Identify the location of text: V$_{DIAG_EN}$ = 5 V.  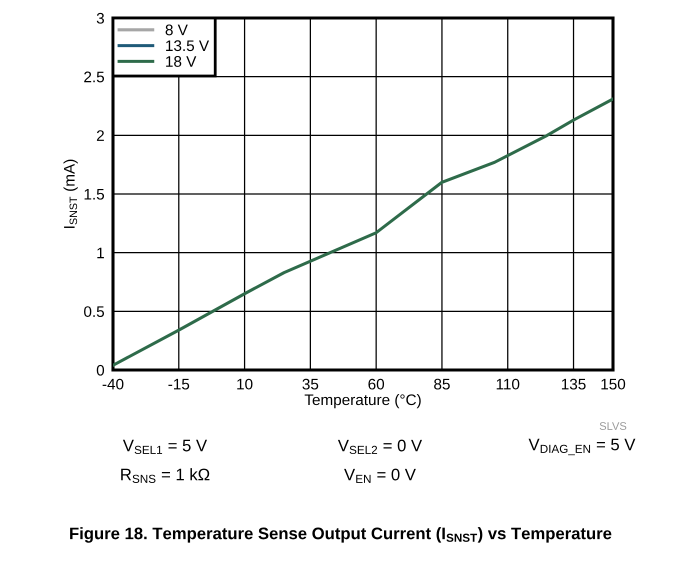
(582, 447).